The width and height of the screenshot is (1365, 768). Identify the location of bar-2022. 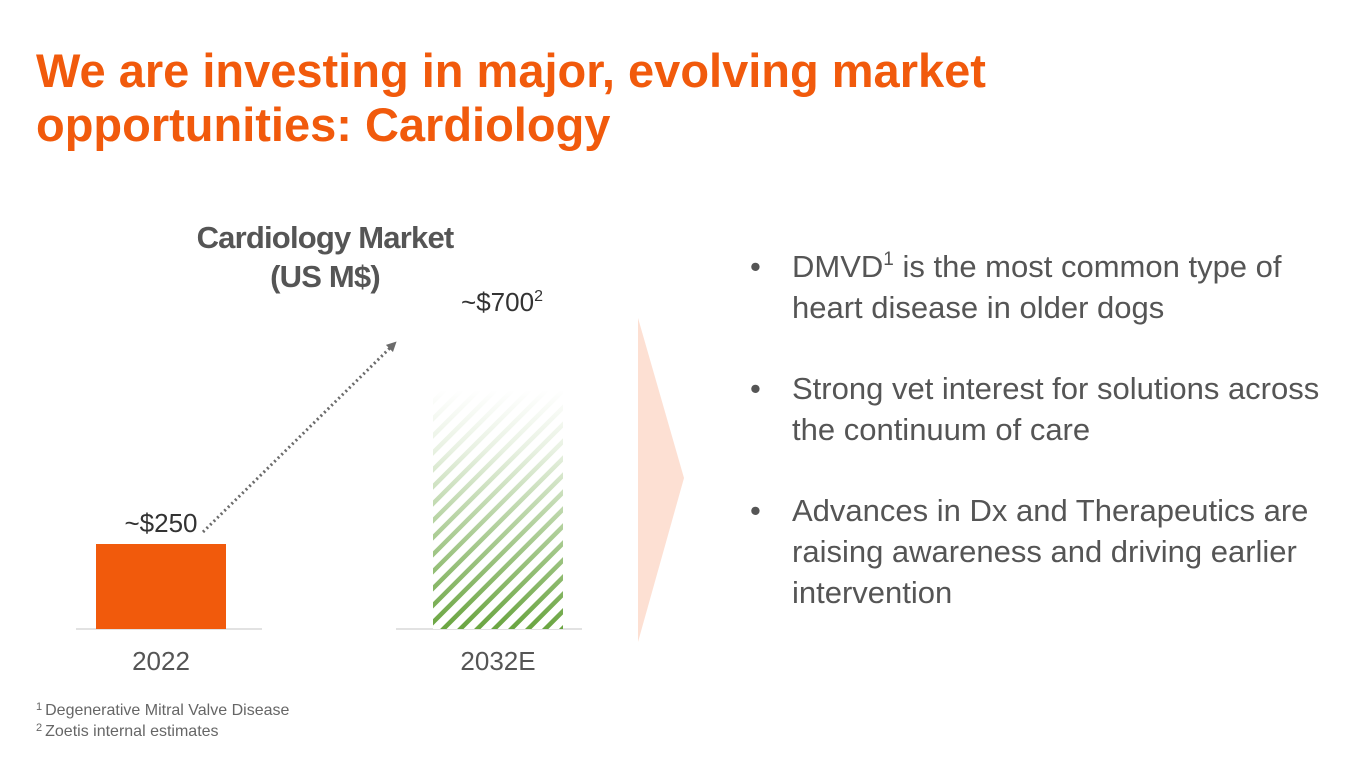
(161, 586).